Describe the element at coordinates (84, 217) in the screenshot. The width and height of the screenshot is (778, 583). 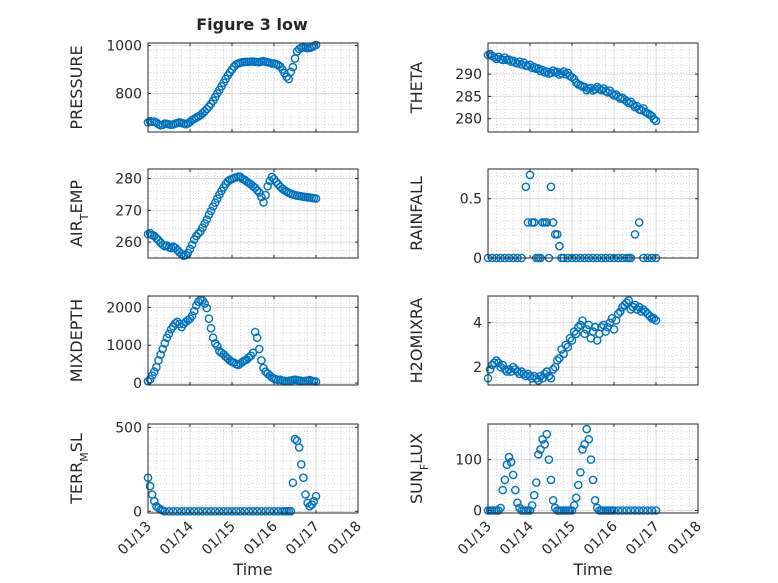
I see `y-axis-label-subscript: T` at that location.